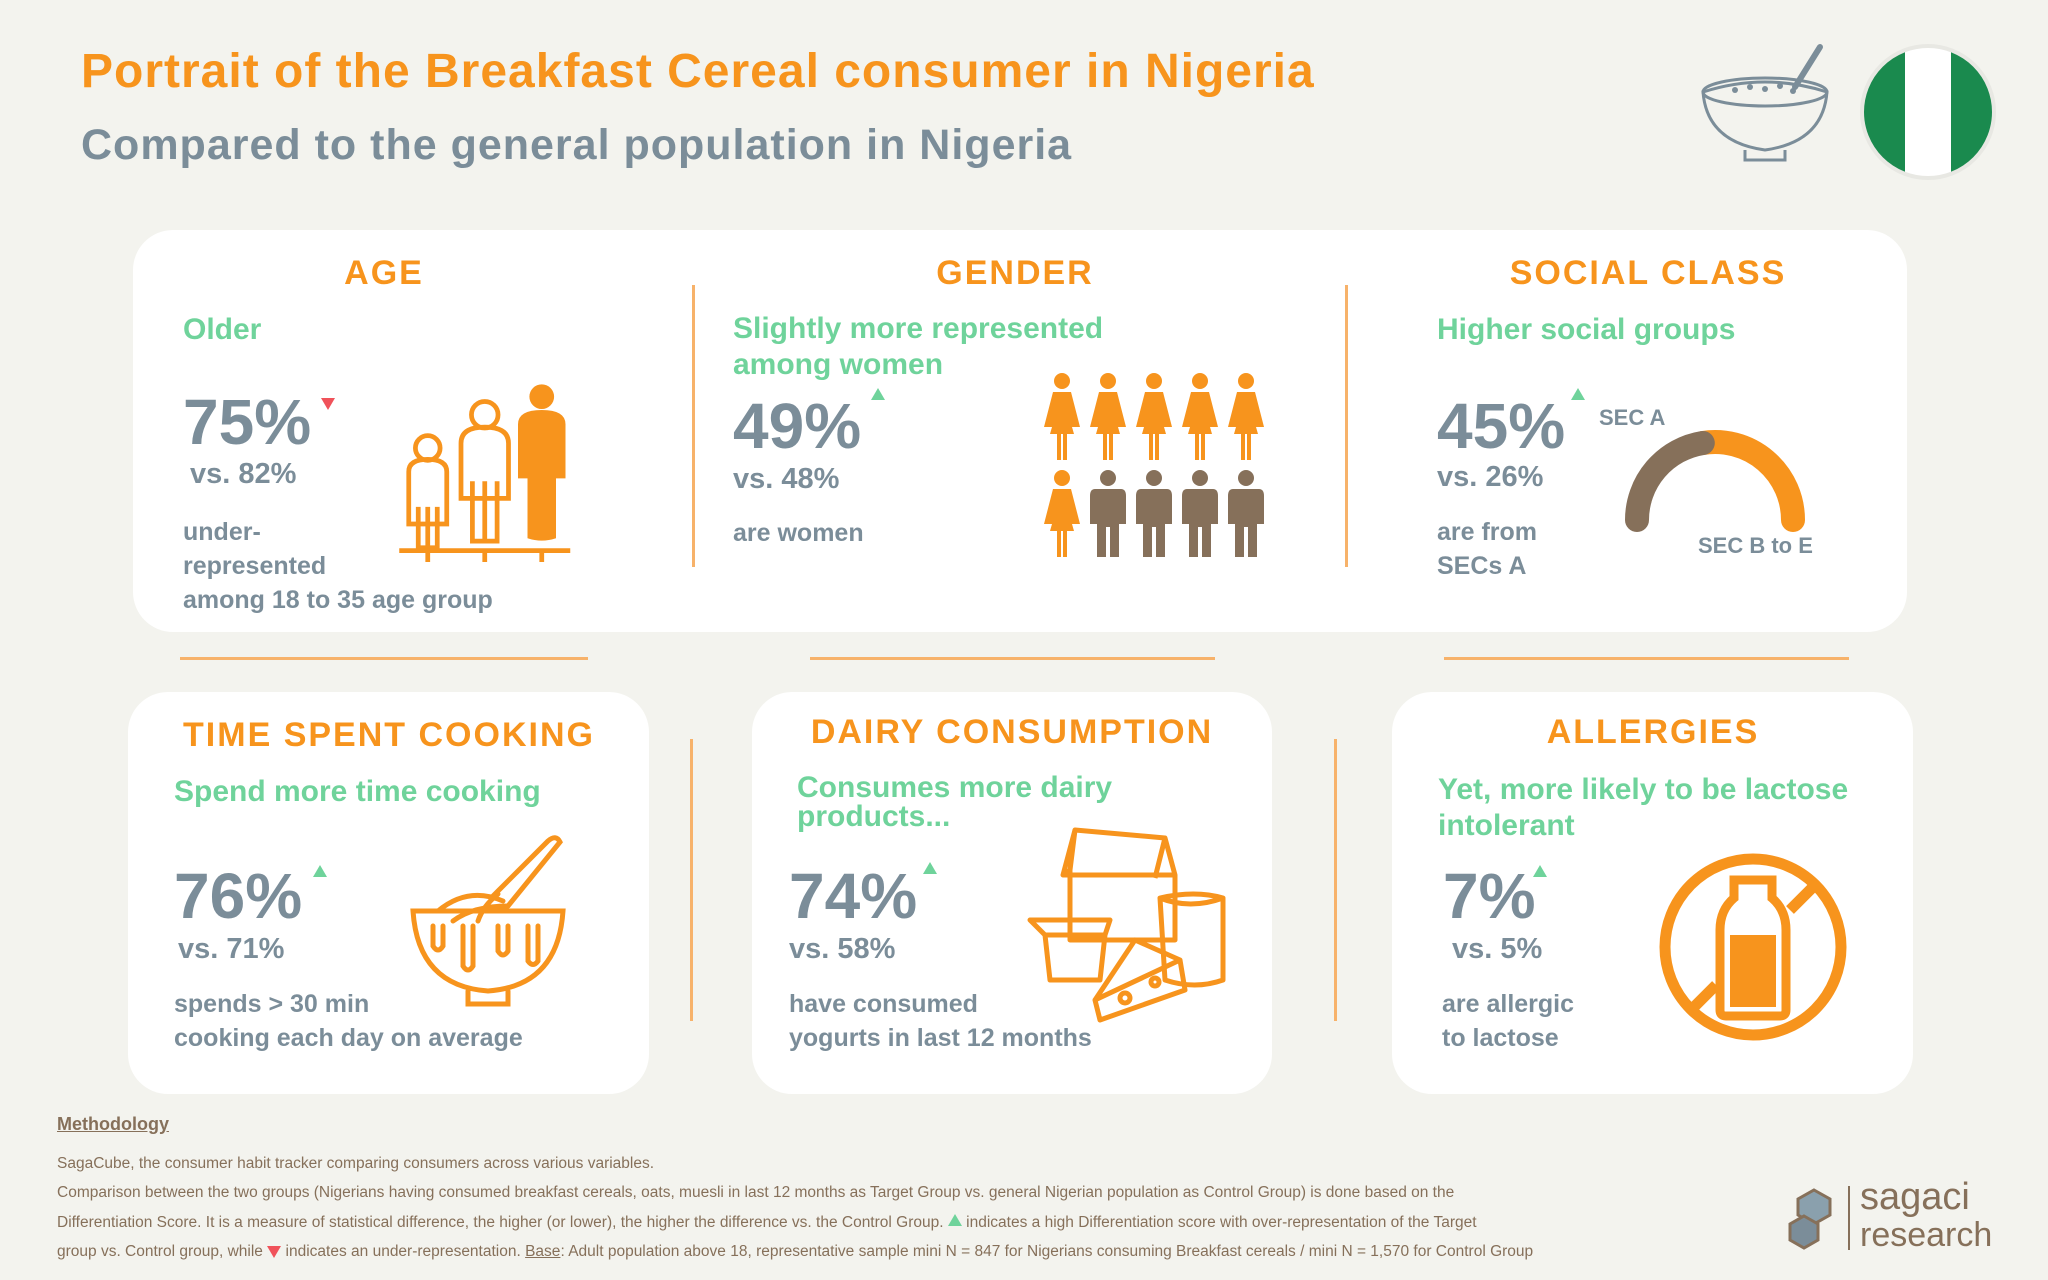 Image resolution: width=2048 pixels, height=1280 pixels. What do you see at coordinates (357, 791) in the screenshot?
I see `cooking-summary: Spend more time cooking` at bounding box center [357, 791].